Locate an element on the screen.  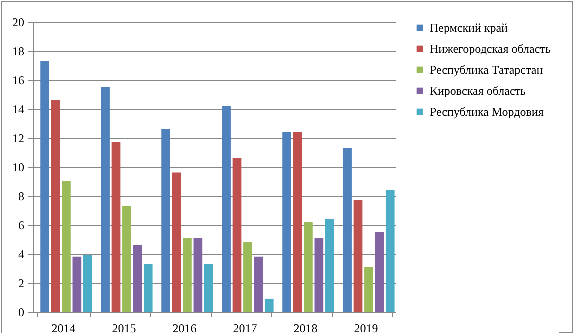
y-tick-label: 18 is located at coordinates (18, 51).